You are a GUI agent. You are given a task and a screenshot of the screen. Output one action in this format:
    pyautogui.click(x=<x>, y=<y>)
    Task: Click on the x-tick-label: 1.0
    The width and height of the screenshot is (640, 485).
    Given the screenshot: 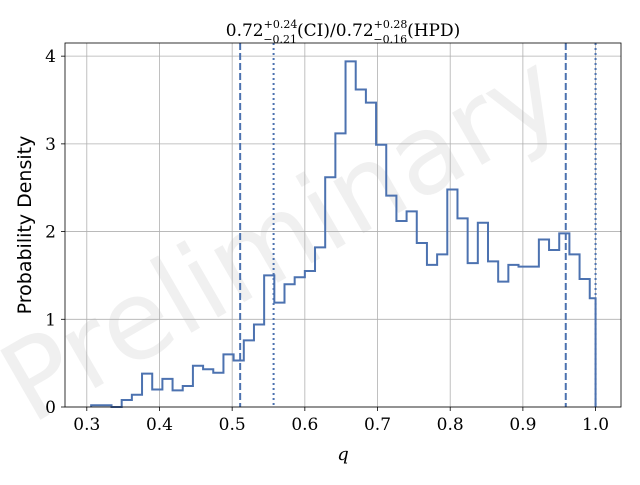 What is the action you would take?
    pyautogui.click(x=595, y=425)
    